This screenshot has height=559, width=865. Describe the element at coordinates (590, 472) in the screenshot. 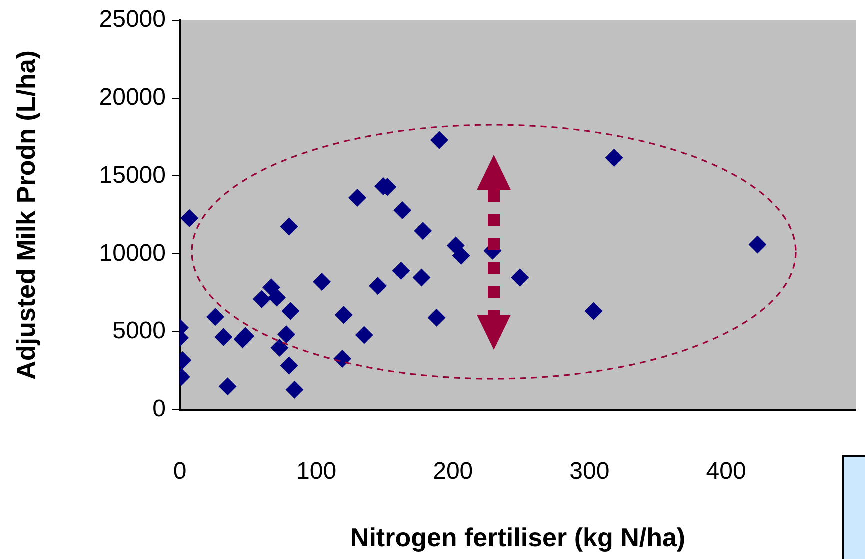

I see `x-tick-label: 300` at that location.